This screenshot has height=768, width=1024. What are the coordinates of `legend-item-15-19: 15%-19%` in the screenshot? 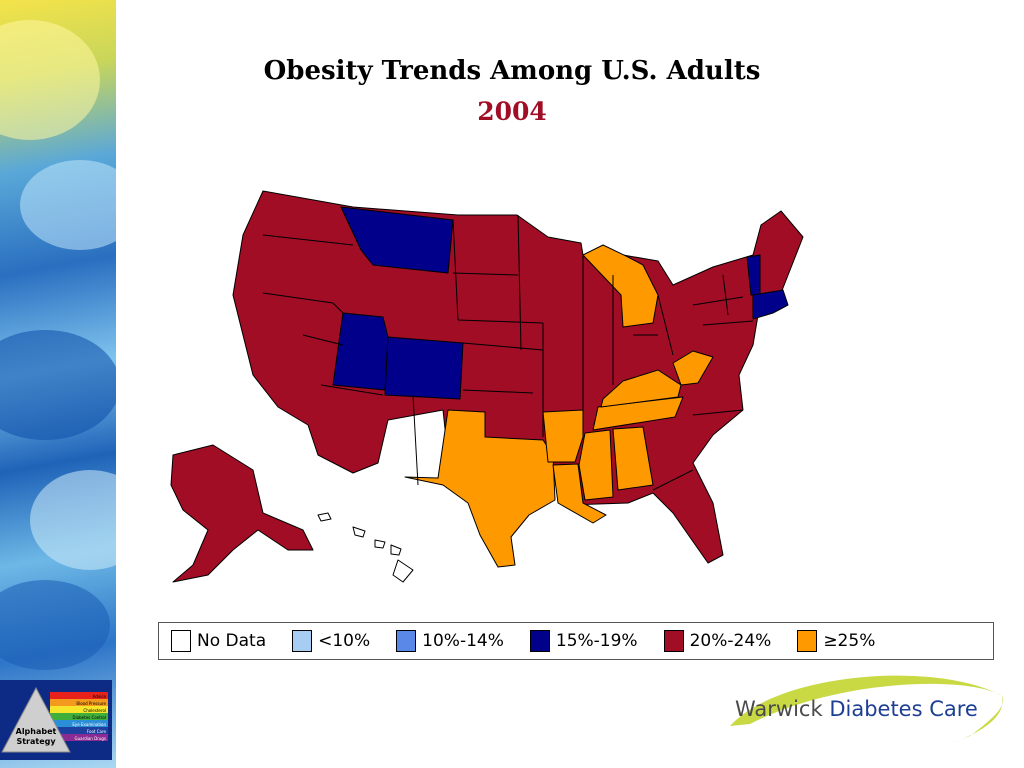 It's located at (583, 641).